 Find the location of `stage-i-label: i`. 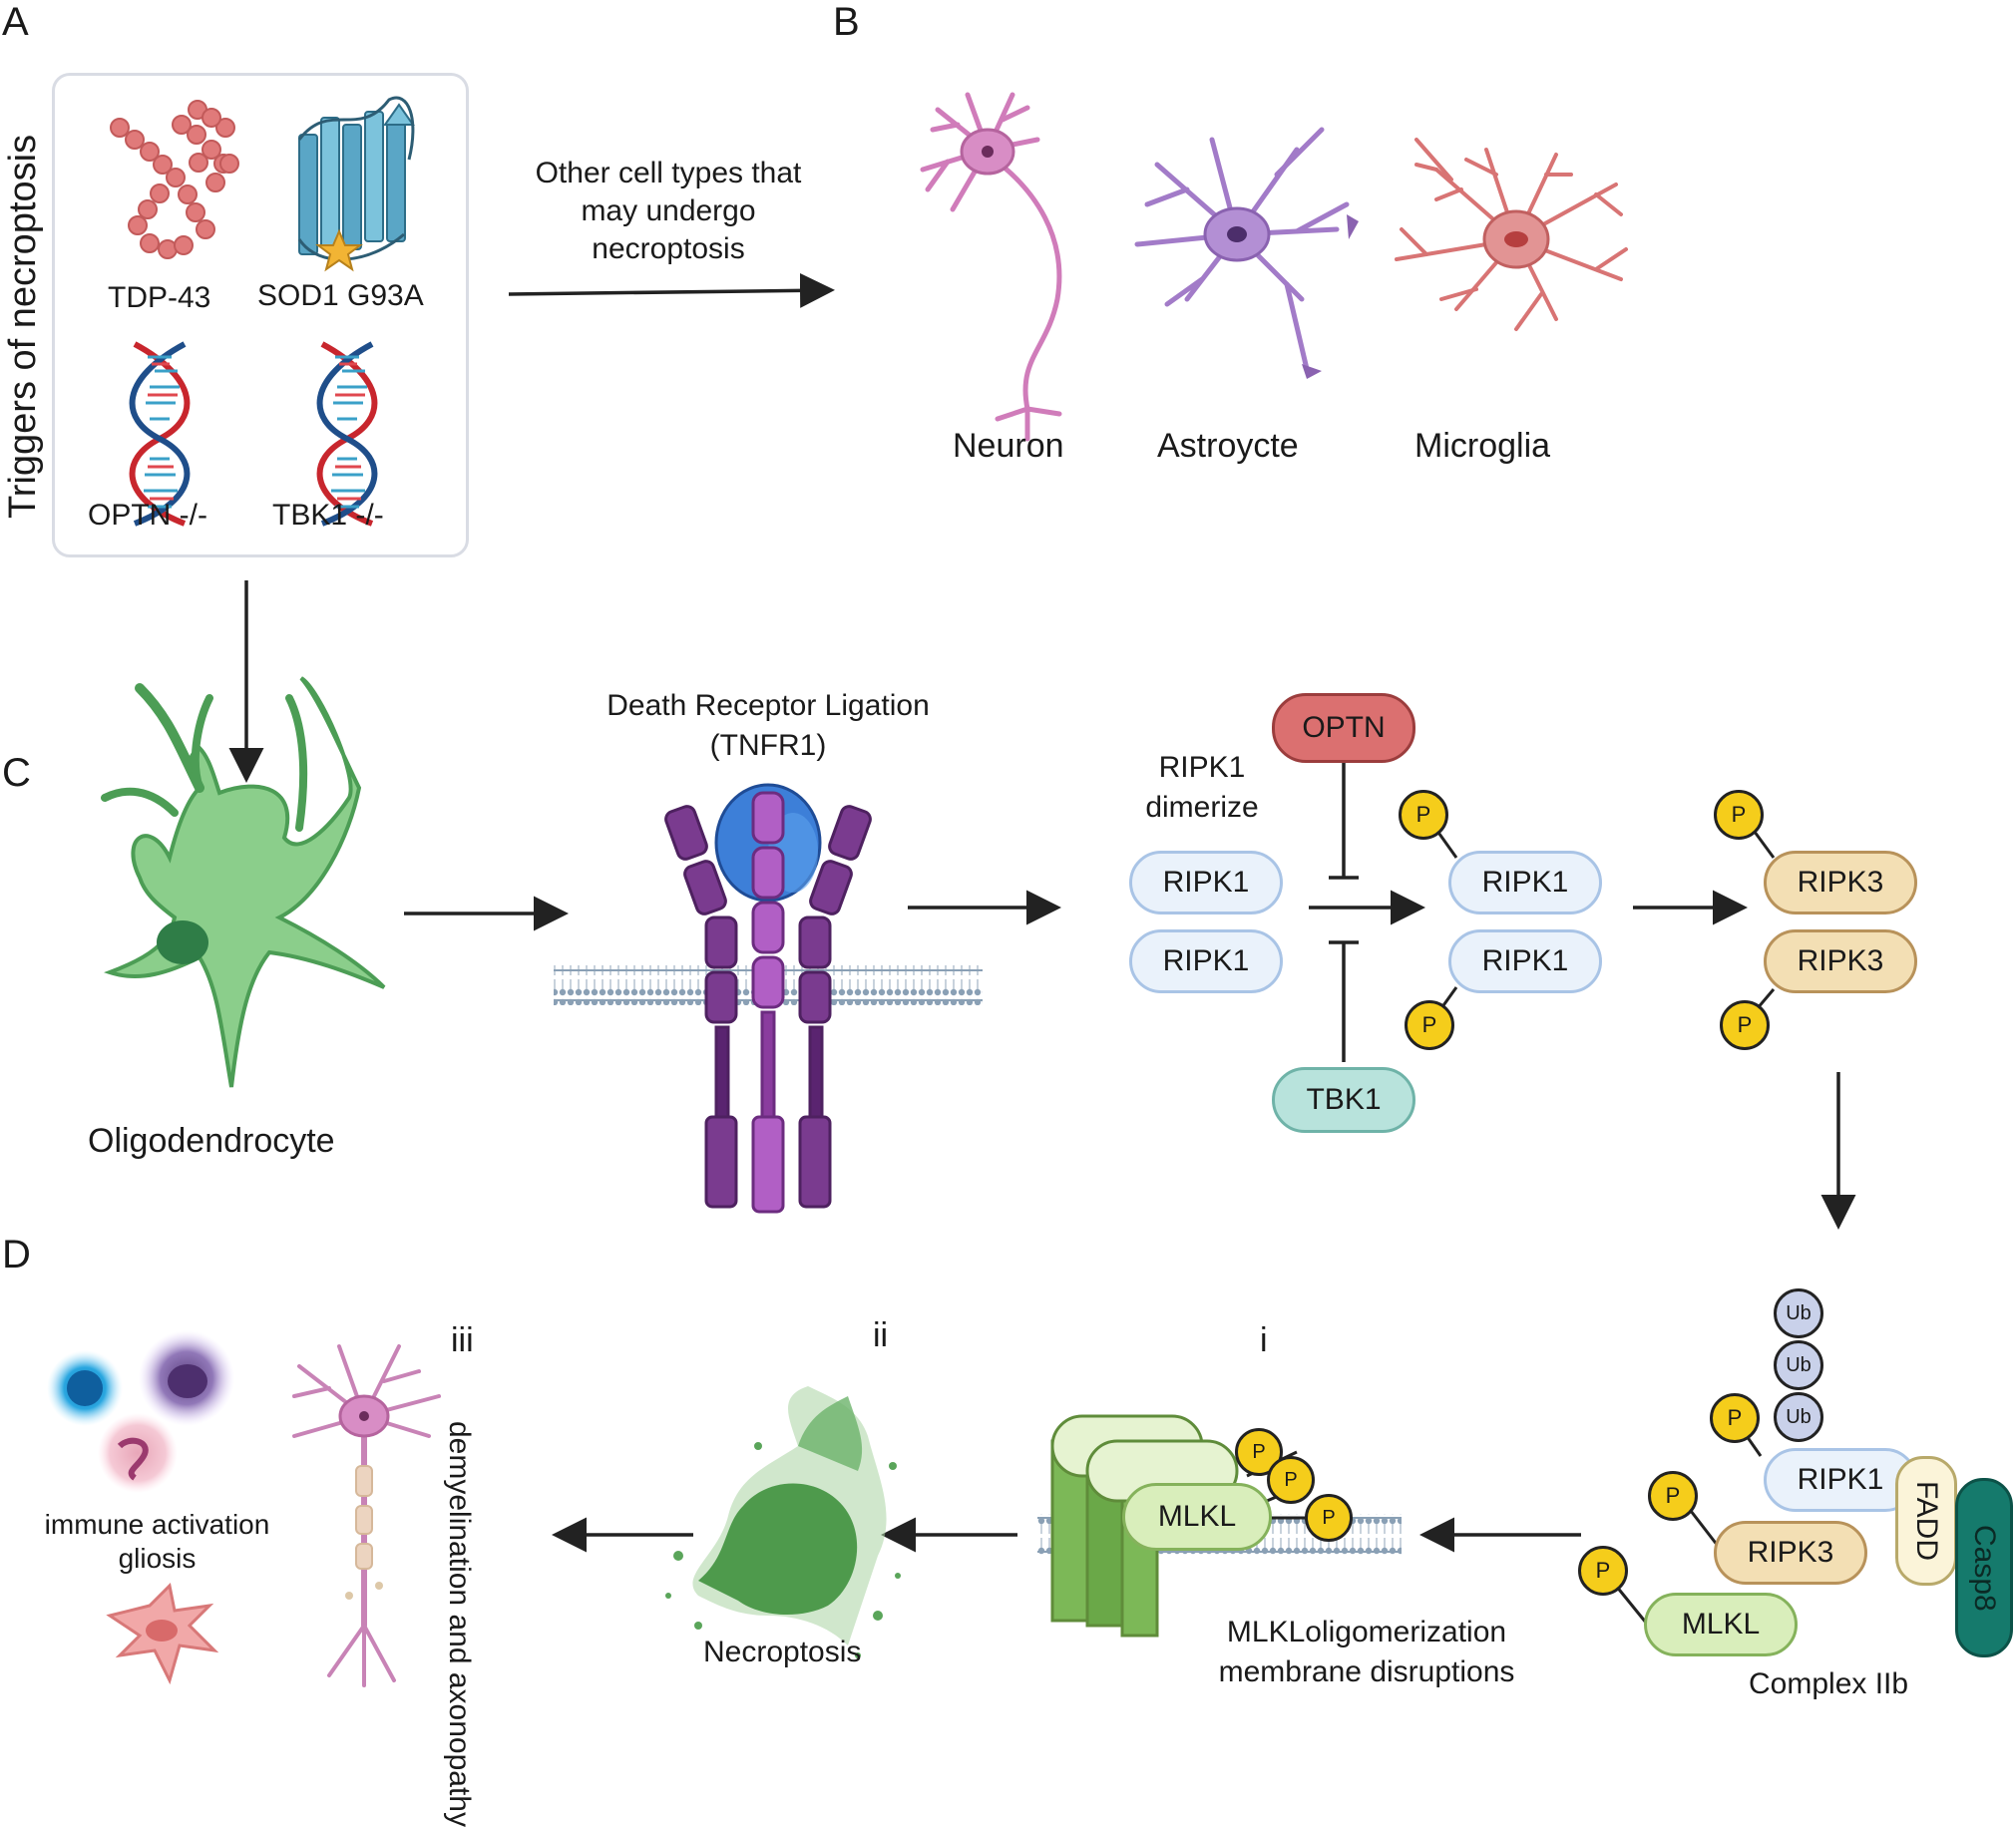

stage-i-label: i is located at coordinates (1264, 1340).